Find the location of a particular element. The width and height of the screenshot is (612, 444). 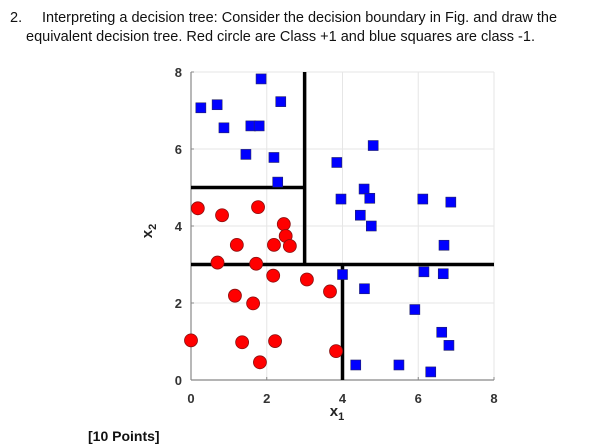

x-tick-label: 8 is located at coordinates (493, 398).